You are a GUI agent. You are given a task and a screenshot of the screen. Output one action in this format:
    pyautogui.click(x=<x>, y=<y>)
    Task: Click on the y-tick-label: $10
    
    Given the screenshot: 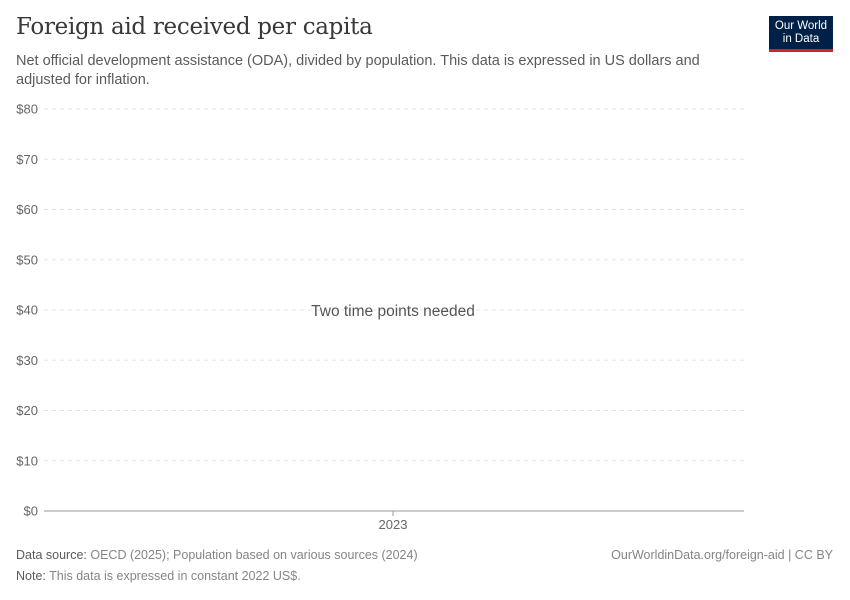 What is the action you would take?
    pyautogui.click(x=27, y=460)
    